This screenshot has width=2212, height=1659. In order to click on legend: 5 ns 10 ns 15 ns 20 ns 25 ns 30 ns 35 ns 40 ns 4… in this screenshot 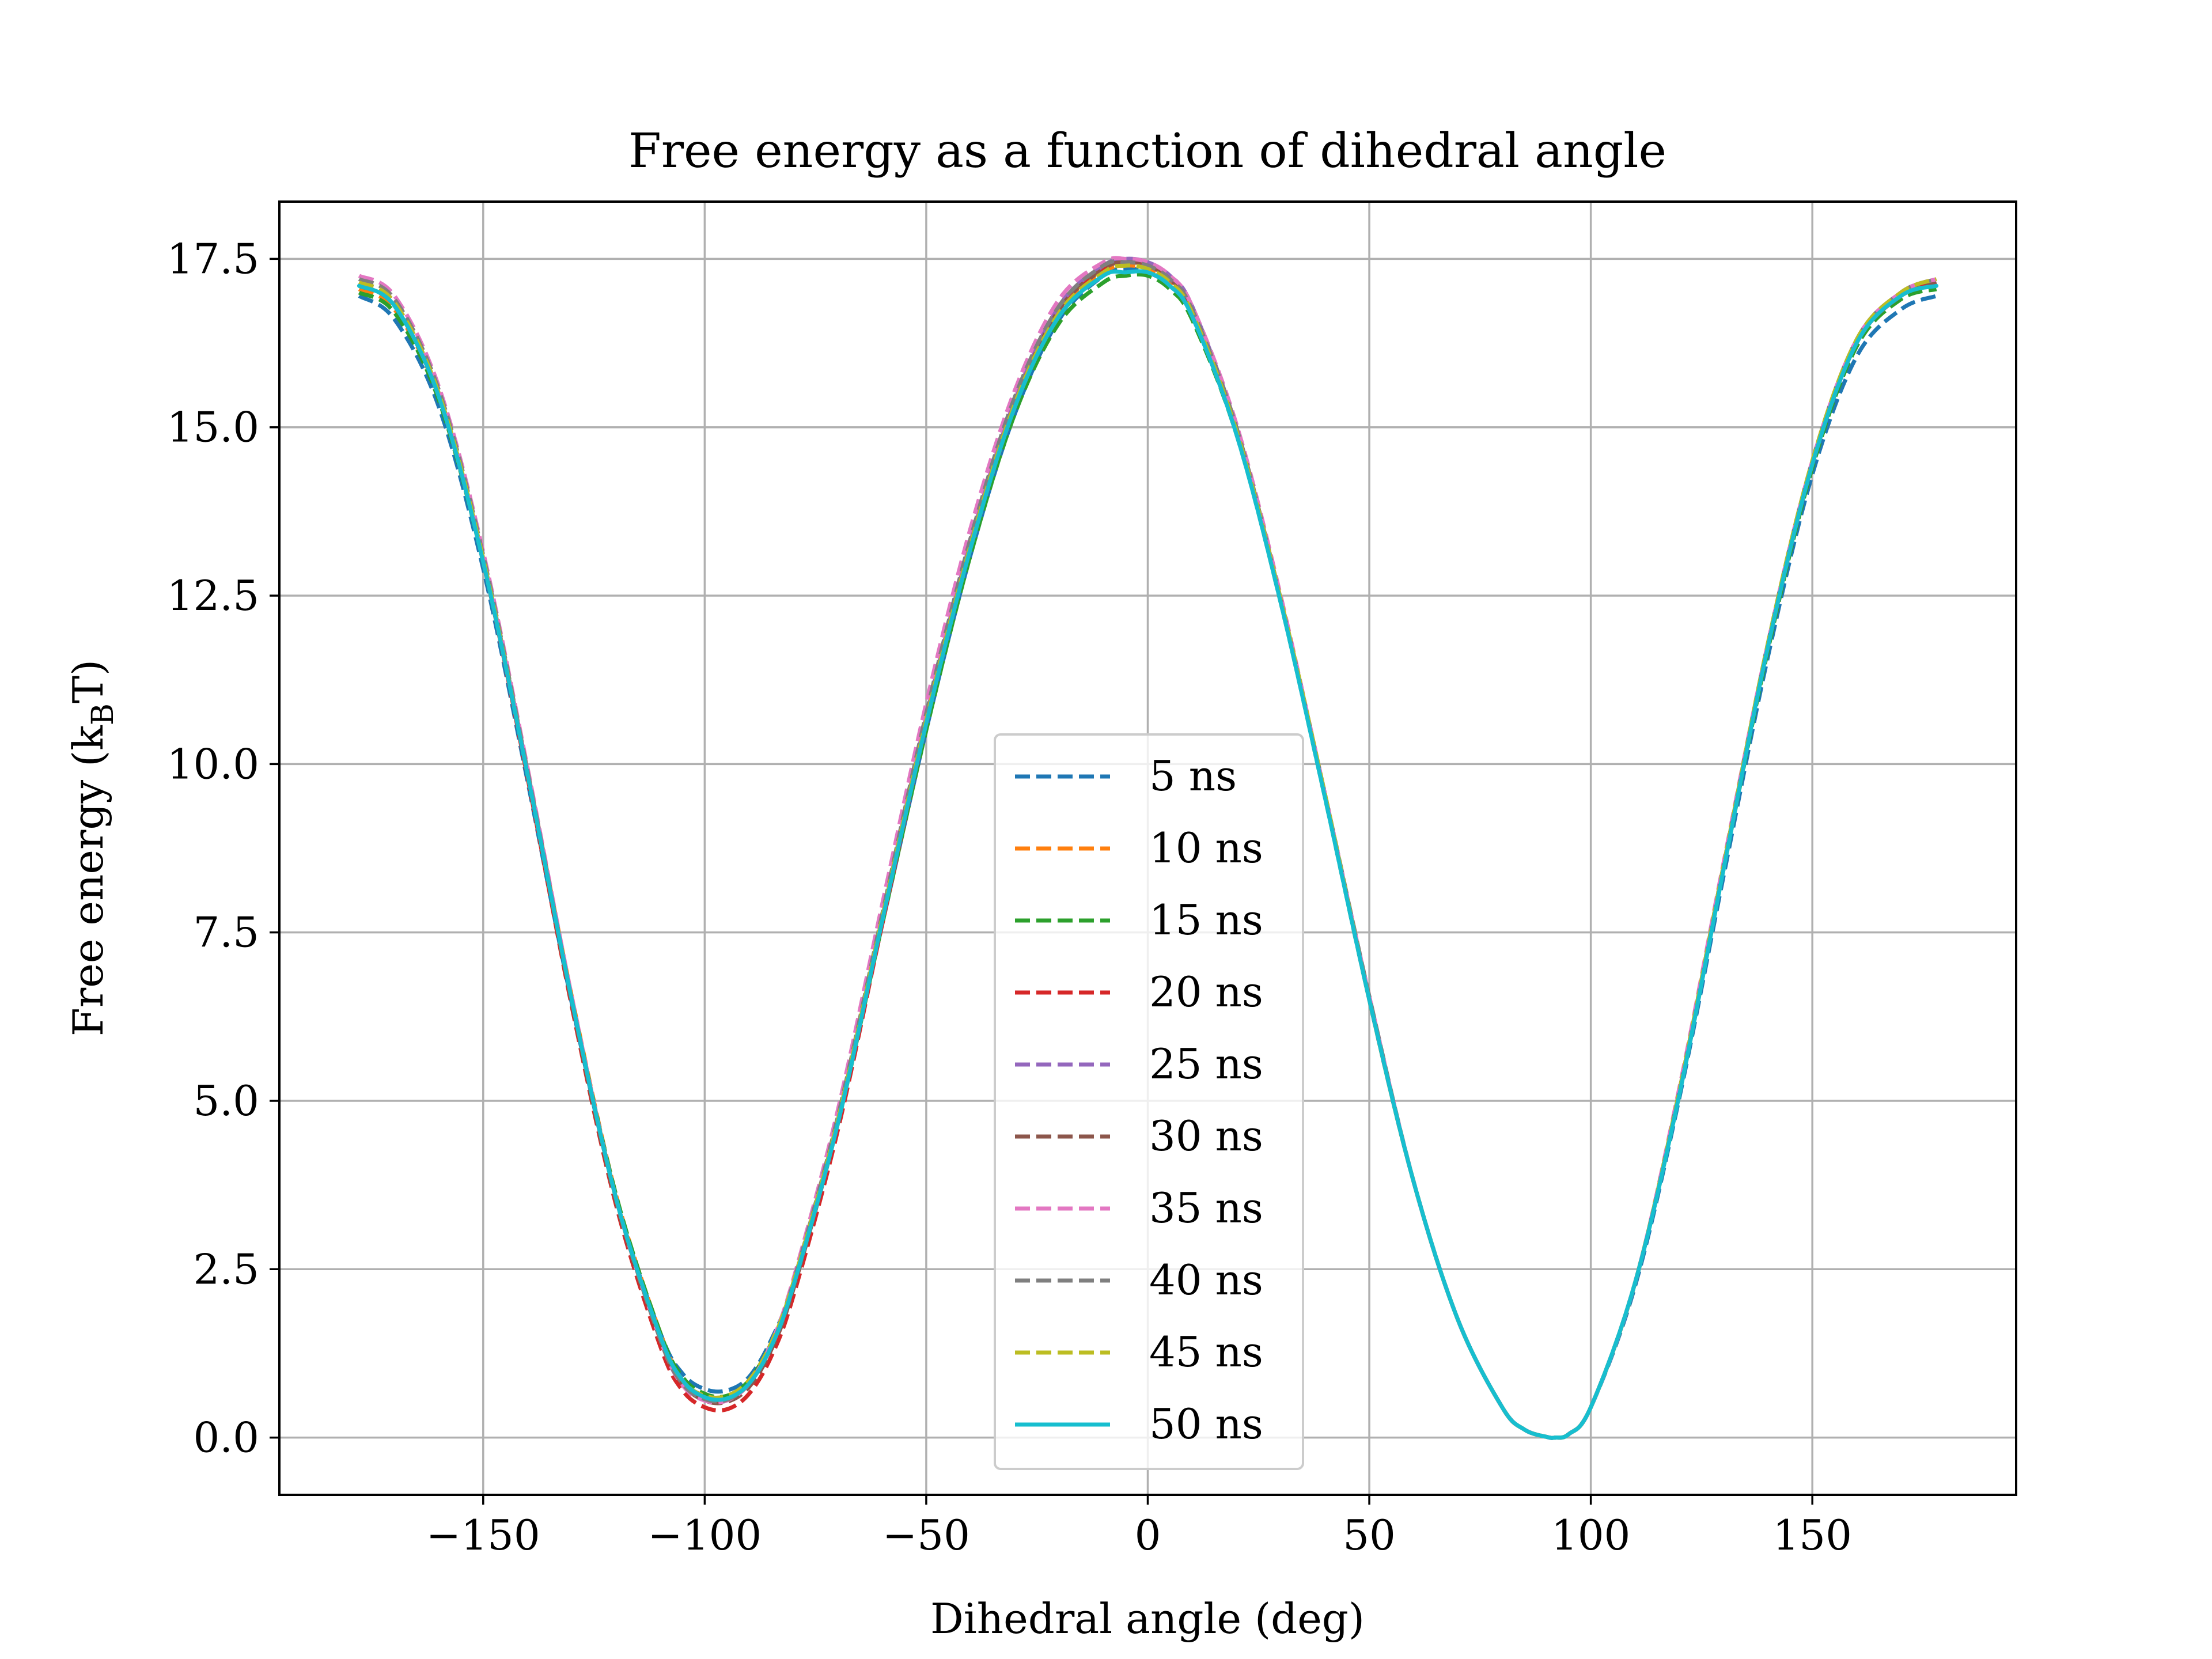, I will do `click(1149, 1101)`.